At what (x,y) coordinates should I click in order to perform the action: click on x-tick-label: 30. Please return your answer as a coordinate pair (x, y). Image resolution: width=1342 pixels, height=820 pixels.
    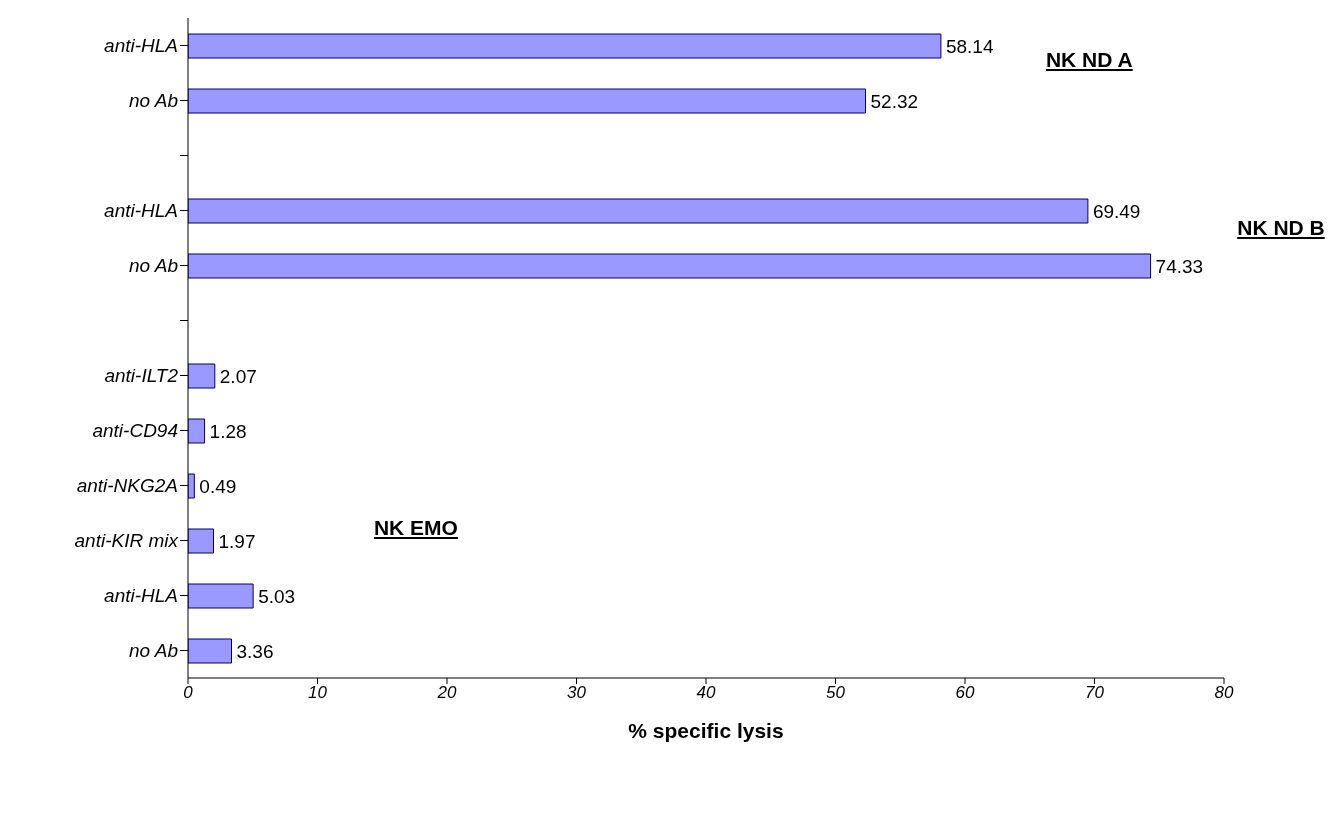
    Looking at the image, I should click on (577, 693).